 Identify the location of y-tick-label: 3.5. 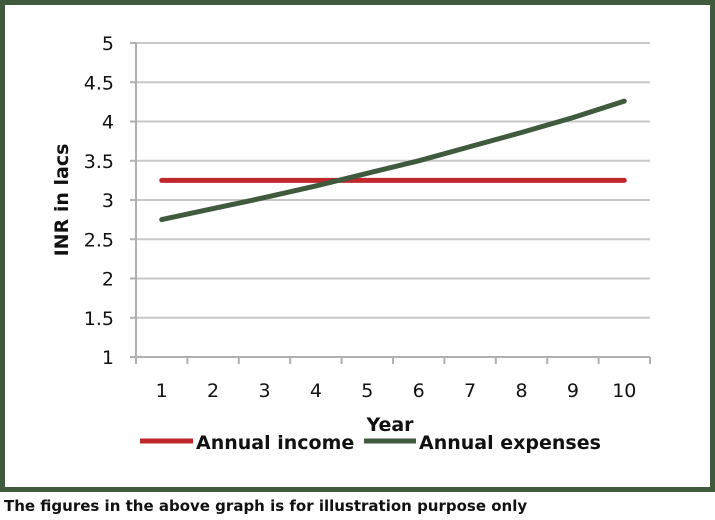
(99, 162).